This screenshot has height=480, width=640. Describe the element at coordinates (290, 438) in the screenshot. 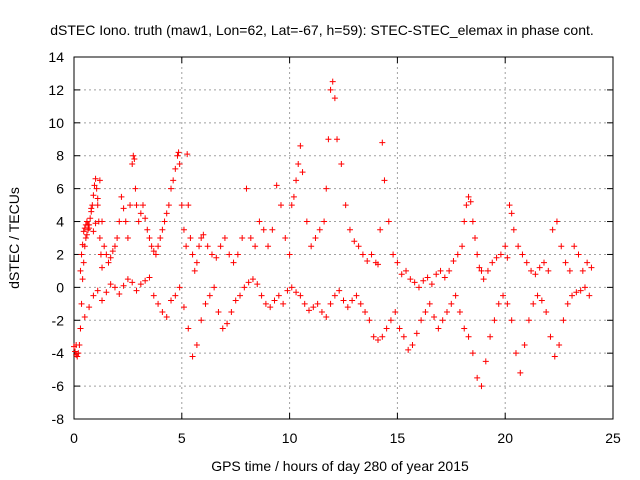

I see `x-tick-label: 10` at that location.